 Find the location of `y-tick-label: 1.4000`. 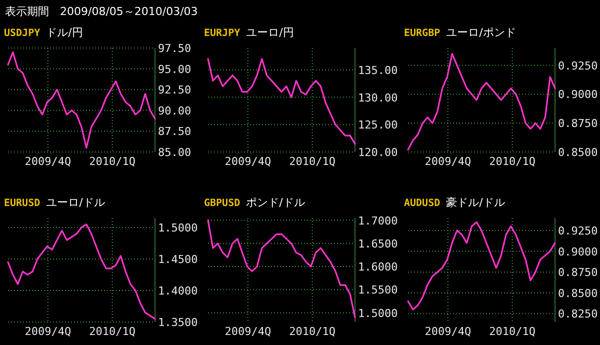

y-tick-label: 1.4000 is located at coordinates (178, 291).